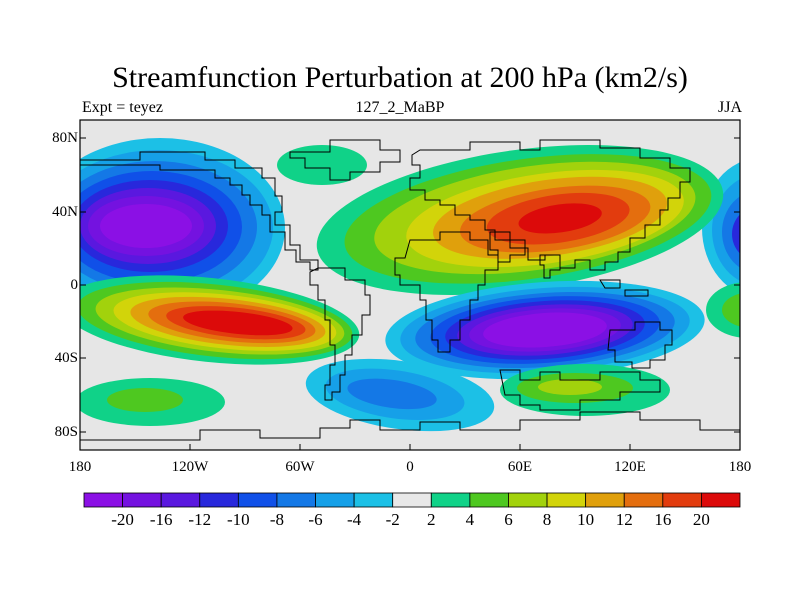  I want to click on colorbar-label: -16, so click(161, 519).